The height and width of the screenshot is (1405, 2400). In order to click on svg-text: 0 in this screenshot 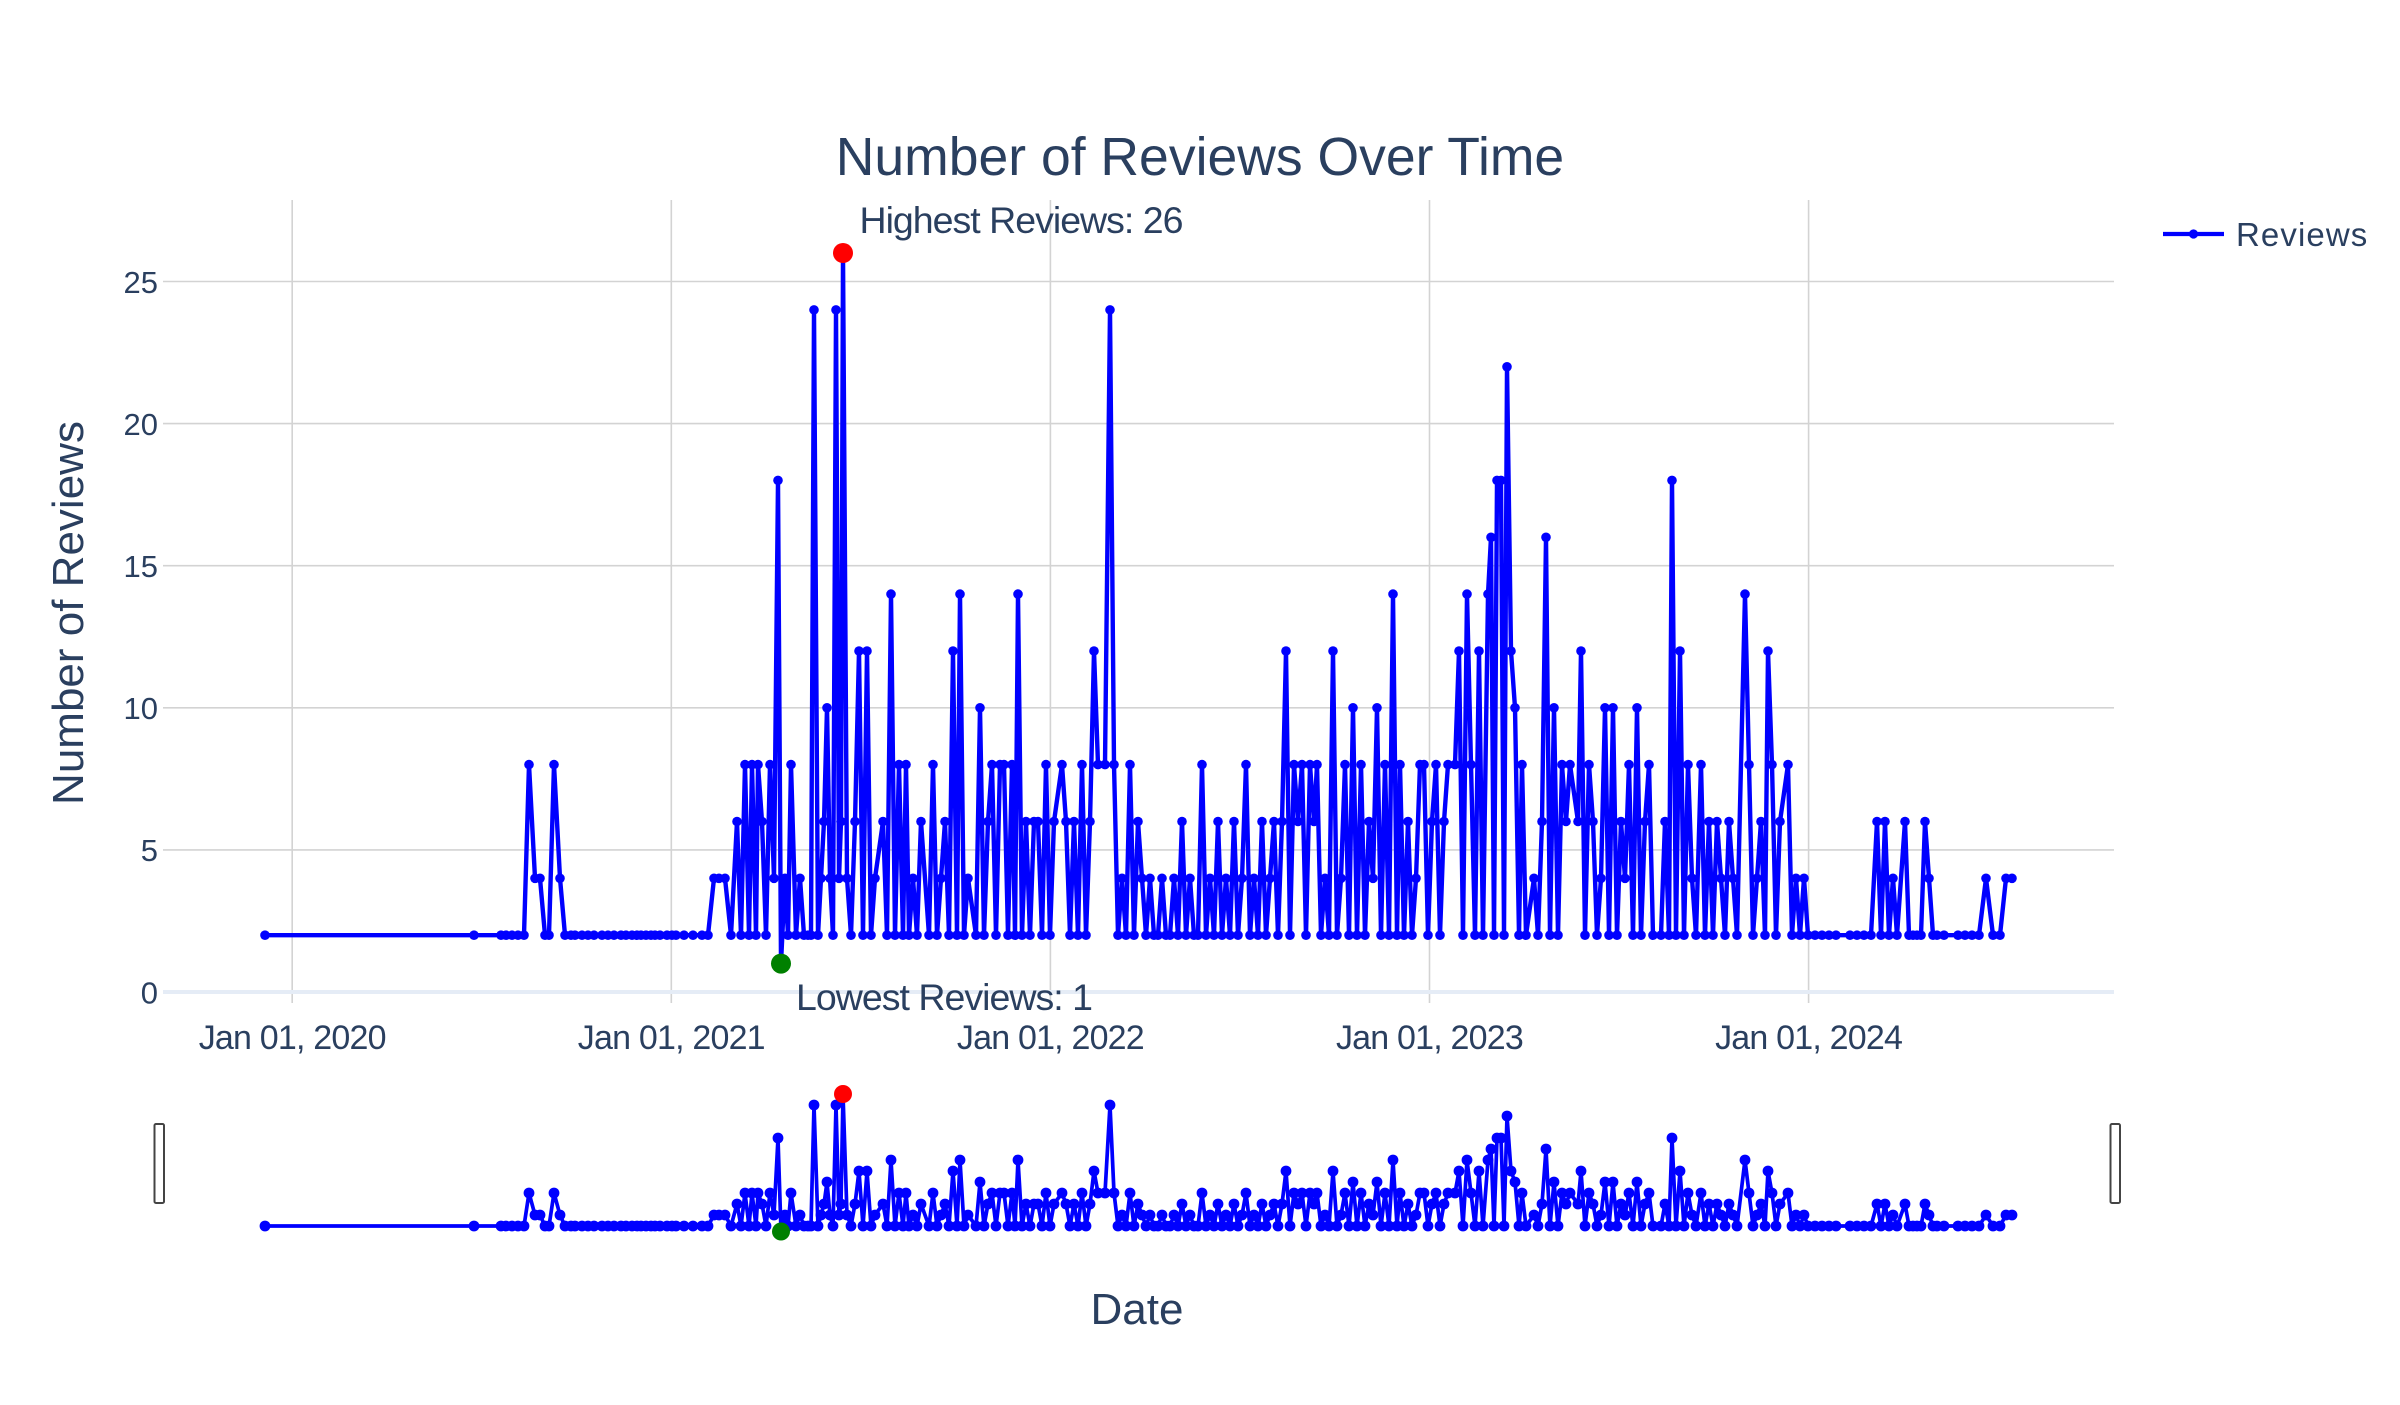, I will do `click(149, 992)`.